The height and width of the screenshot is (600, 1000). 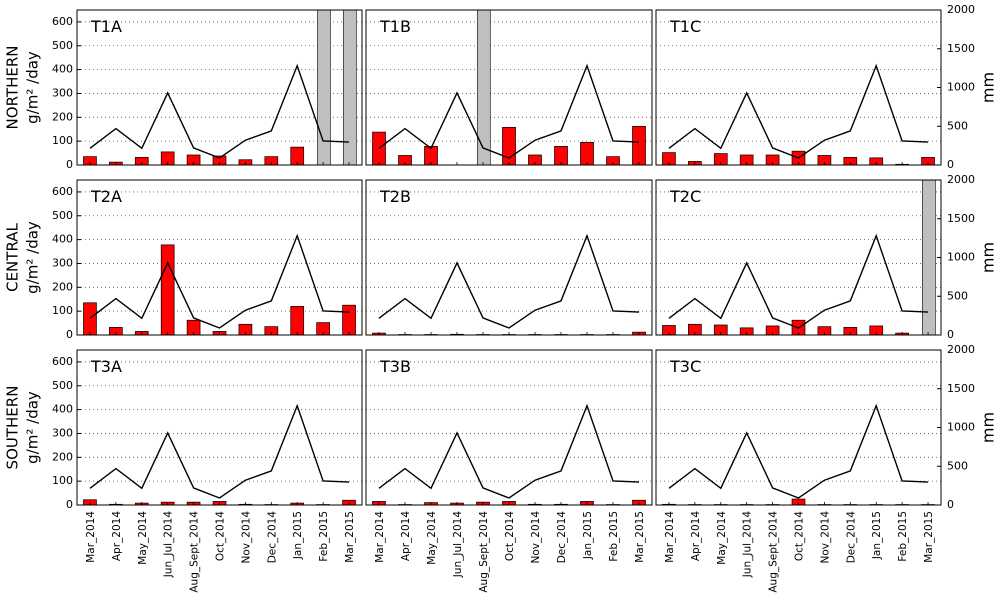 I want to click on panel-title: T3A, so click(x=106, y=366).